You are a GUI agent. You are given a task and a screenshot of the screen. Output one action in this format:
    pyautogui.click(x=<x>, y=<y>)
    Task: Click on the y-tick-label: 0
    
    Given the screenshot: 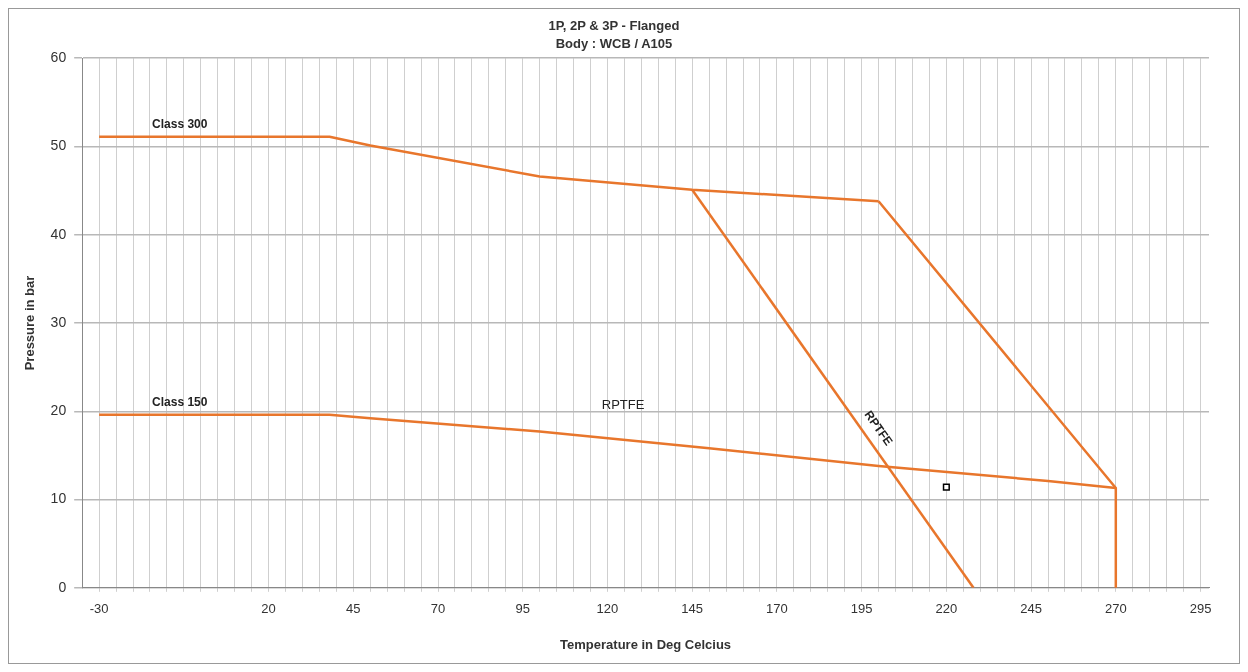 What is the action you would take?
    pyautogui.click(x=62, y=586)
    